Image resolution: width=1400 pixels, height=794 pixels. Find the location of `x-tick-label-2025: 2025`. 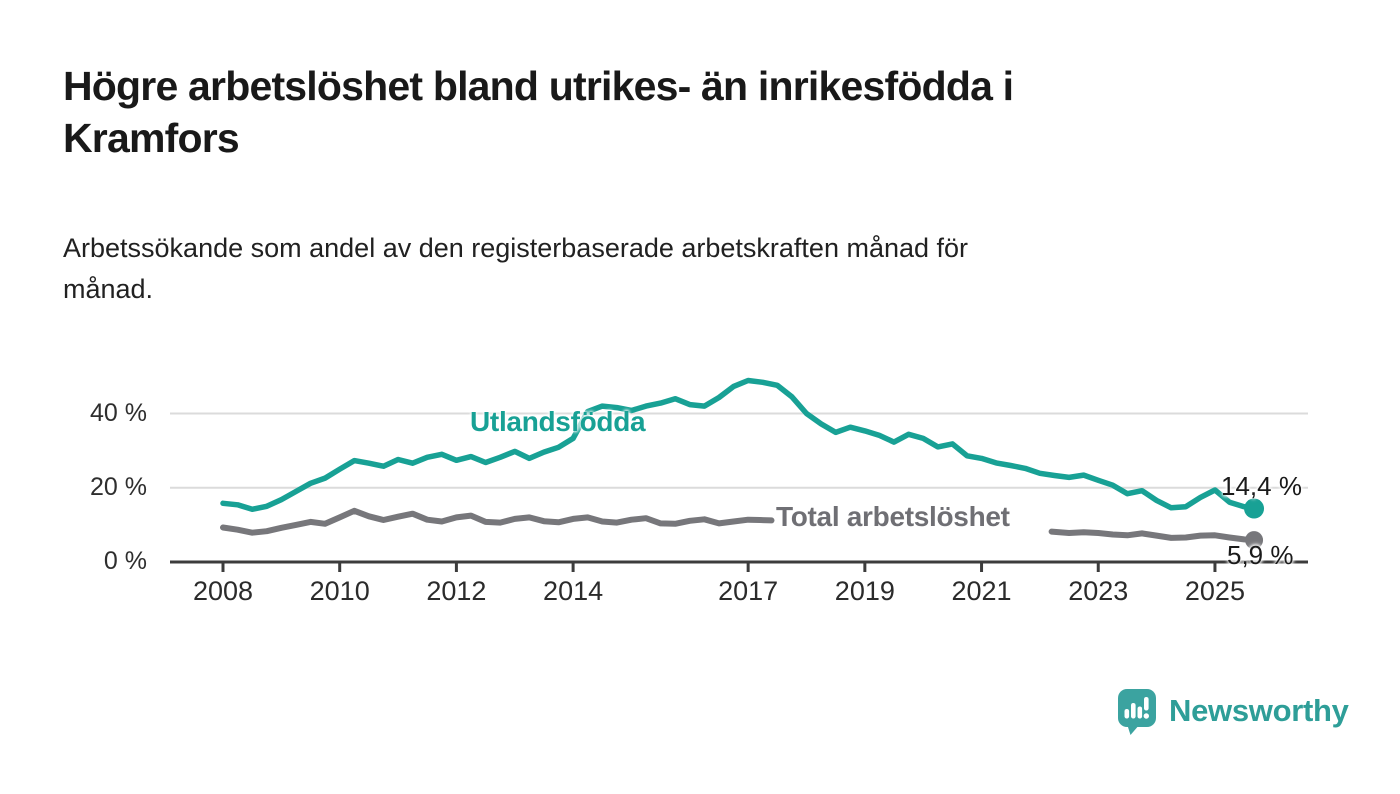

x-tick-label-2025: 2025 is located at coordinates (1214, 591).